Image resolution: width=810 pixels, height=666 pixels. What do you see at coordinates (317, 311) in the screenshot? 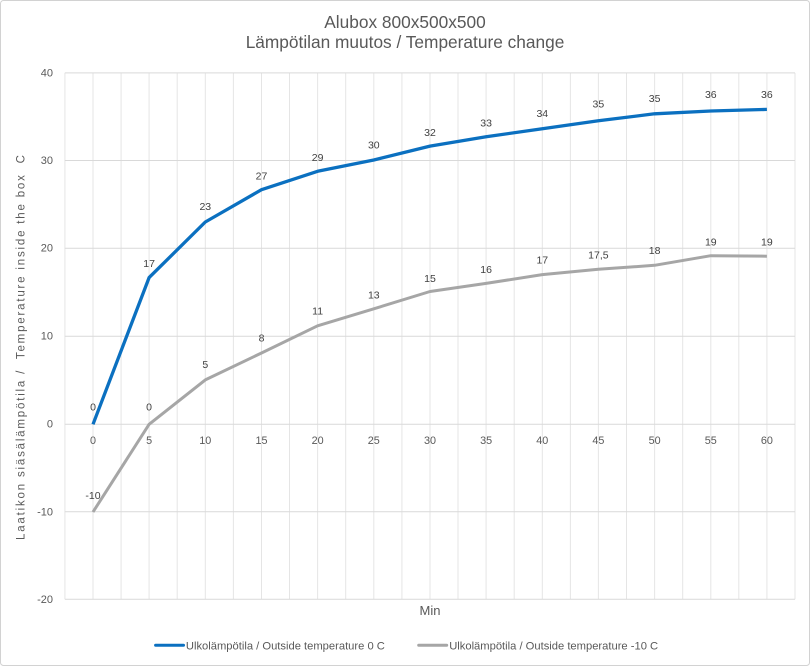
I see `svg-text: 11` at bounding box center [317, 311].